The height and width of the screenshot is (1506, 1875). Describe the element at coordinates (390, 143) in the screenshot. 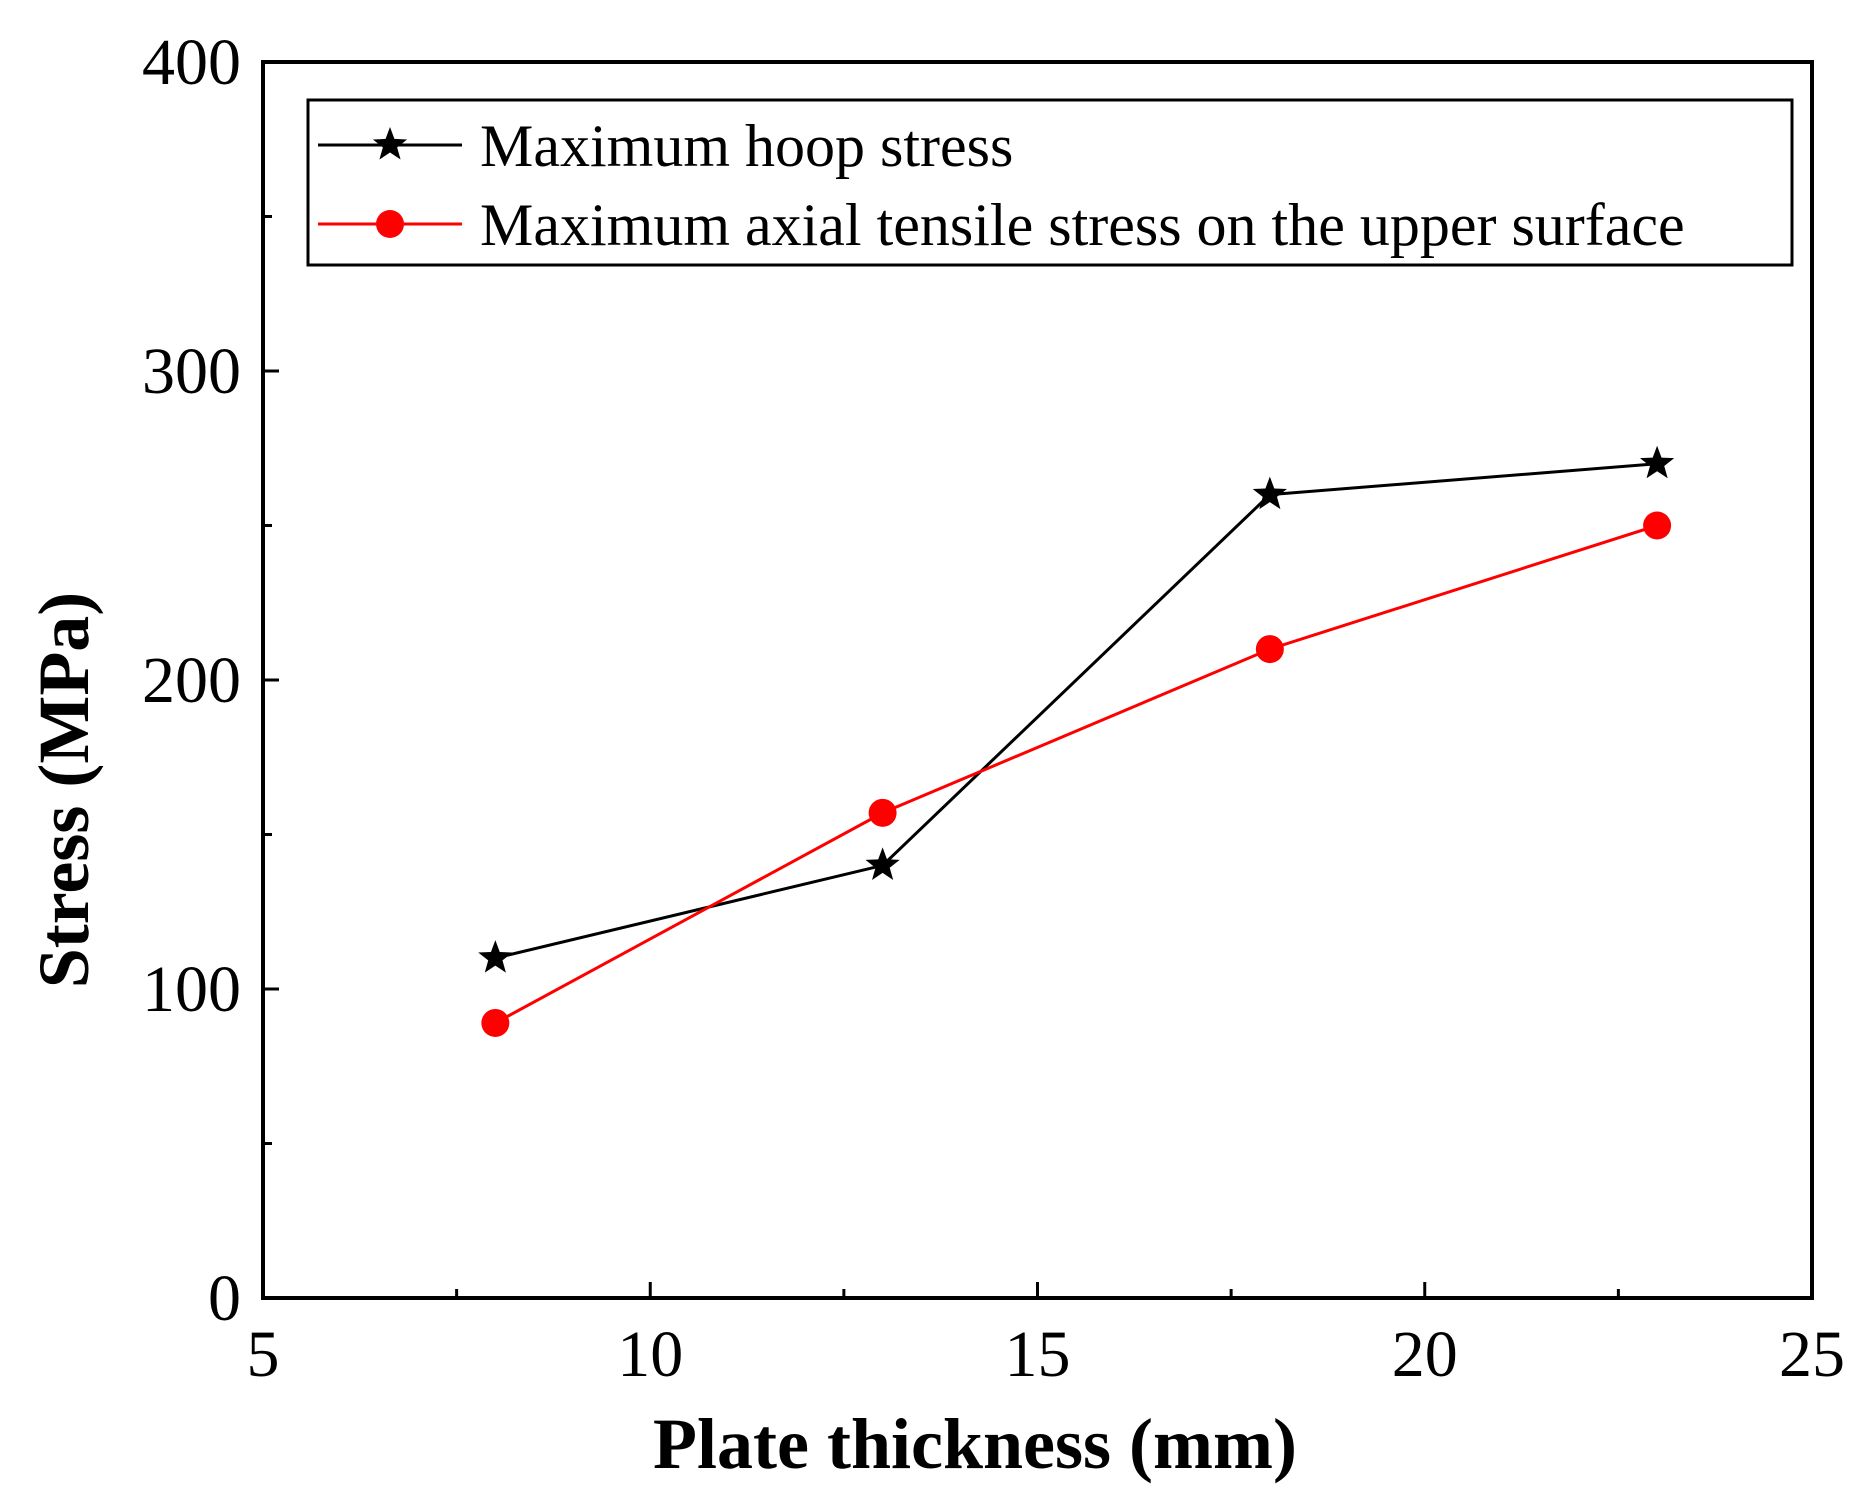

I see `legend-marker-hoop` at that location.